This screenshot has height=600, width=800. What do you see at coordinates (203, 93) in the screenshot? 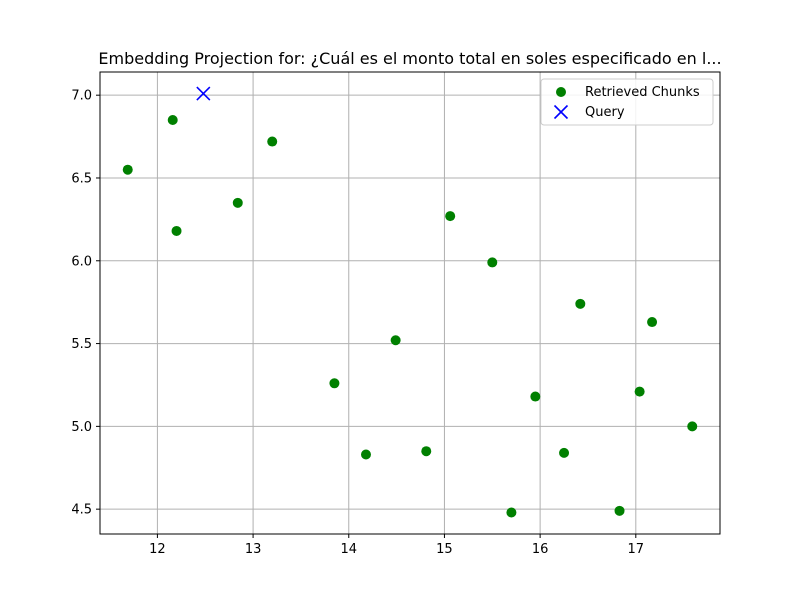
I see `query-point` at bounding box center [203, 93].